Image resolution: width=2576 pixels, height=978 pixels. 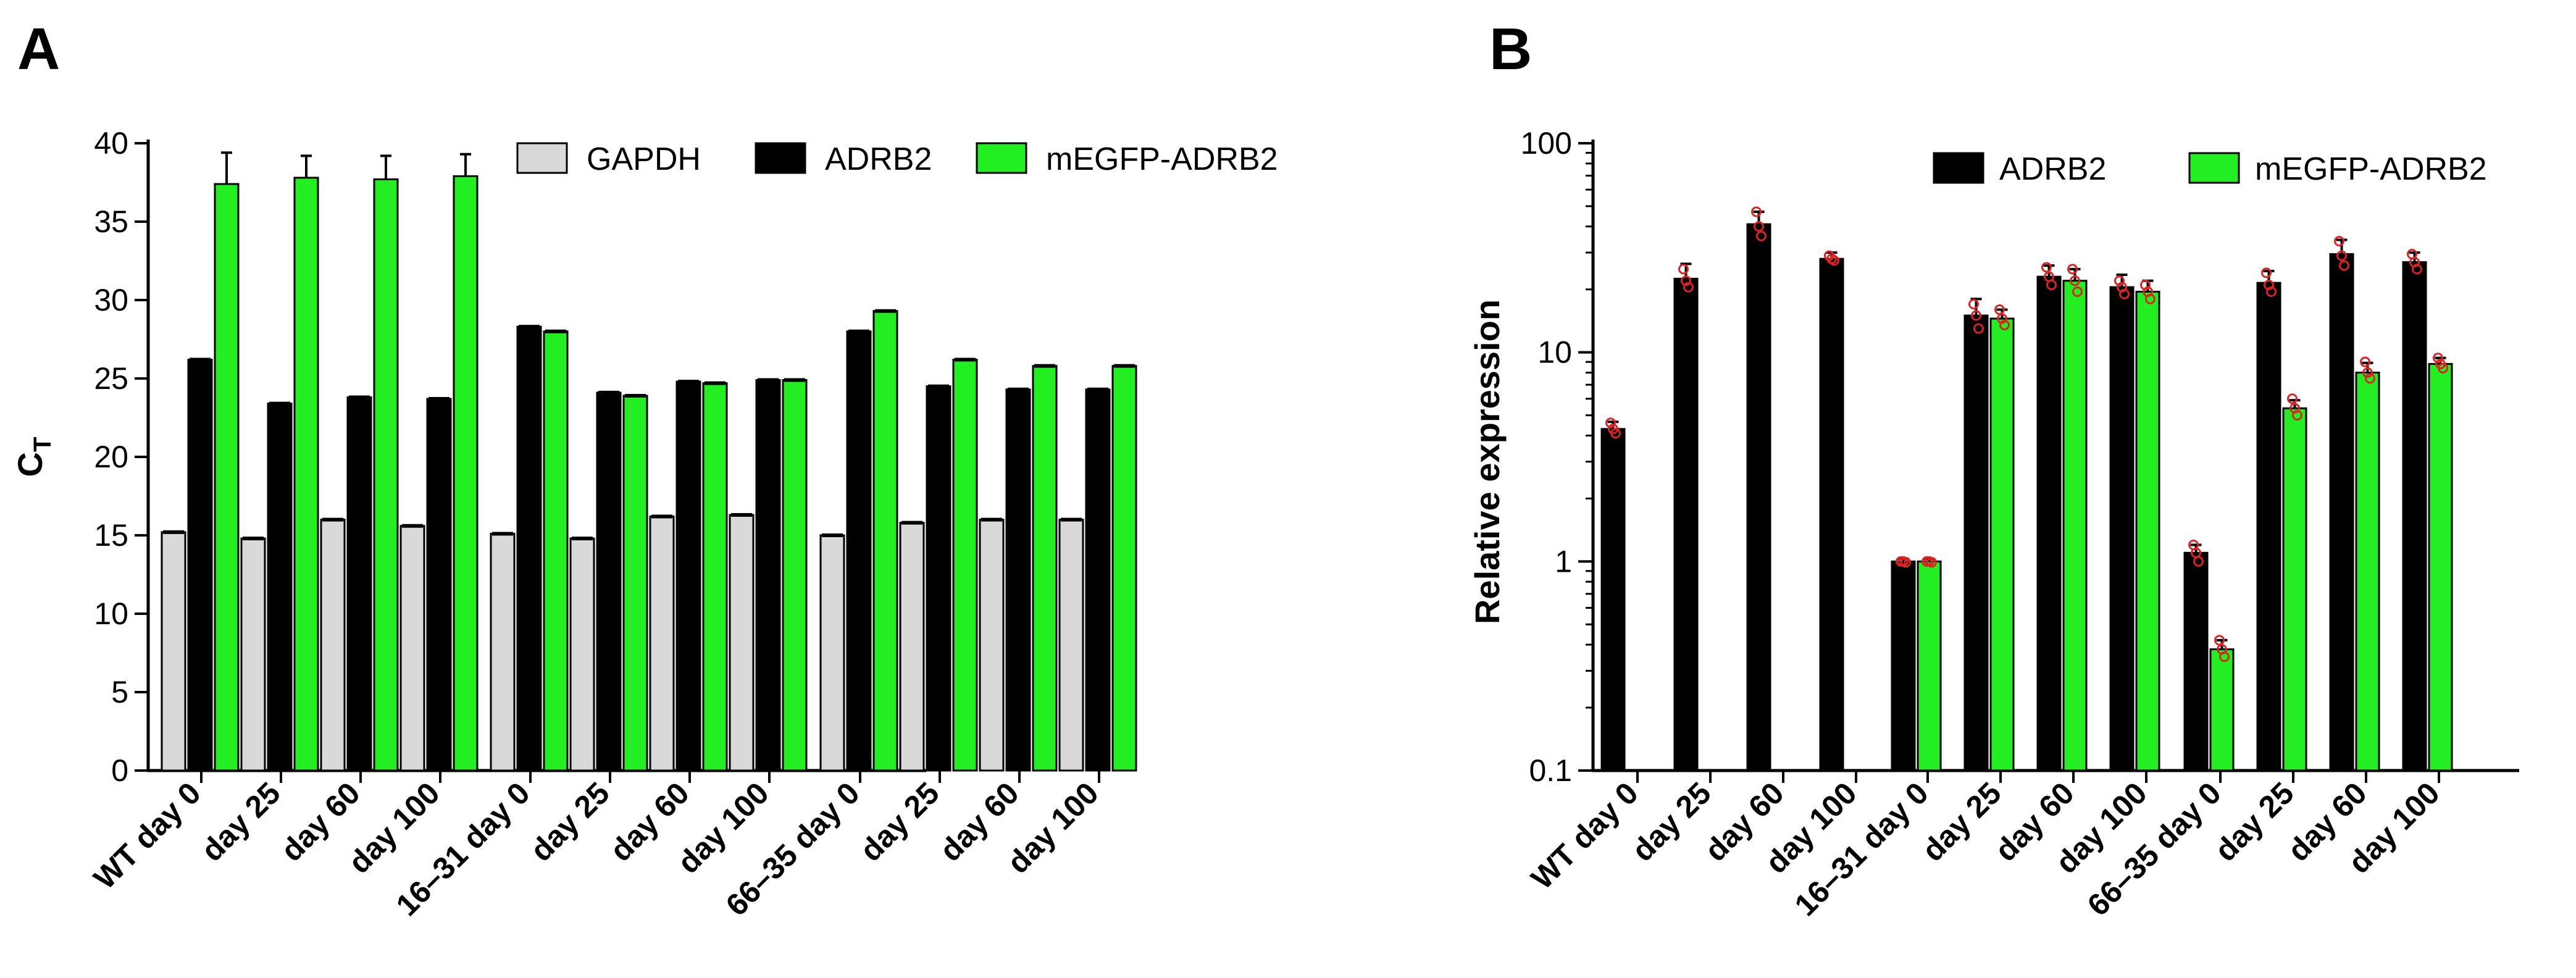 I want to click on y-tick-label: 0, so click(x=119, y=770).